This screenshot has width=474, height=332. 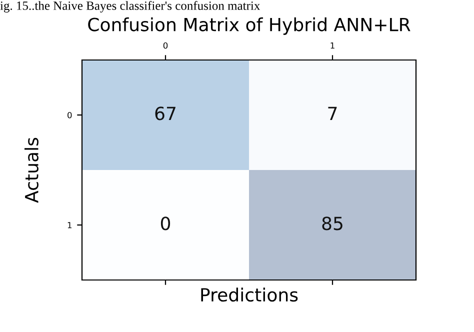 What do you see at coordinates (249, 295) in the screenshot?
I see `x-axis-title: Predictions` at bounding box center [249, 295].